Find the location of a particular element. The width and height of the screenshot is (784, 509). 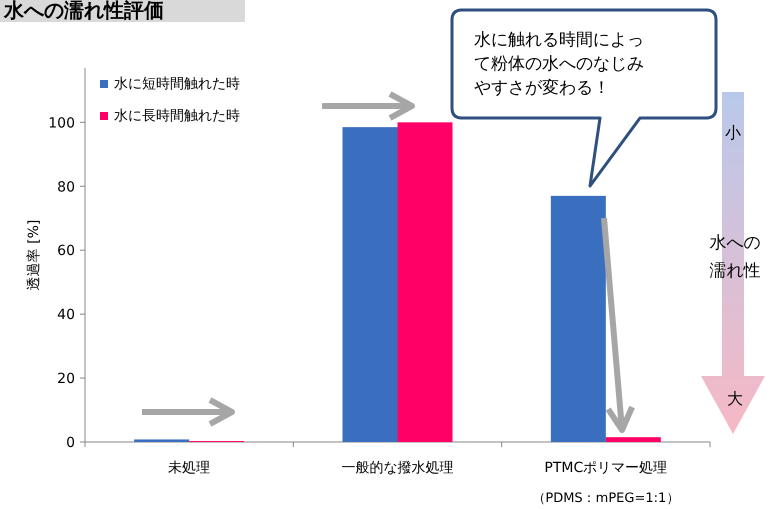

text: 小 is located at coordinates (733, 132).